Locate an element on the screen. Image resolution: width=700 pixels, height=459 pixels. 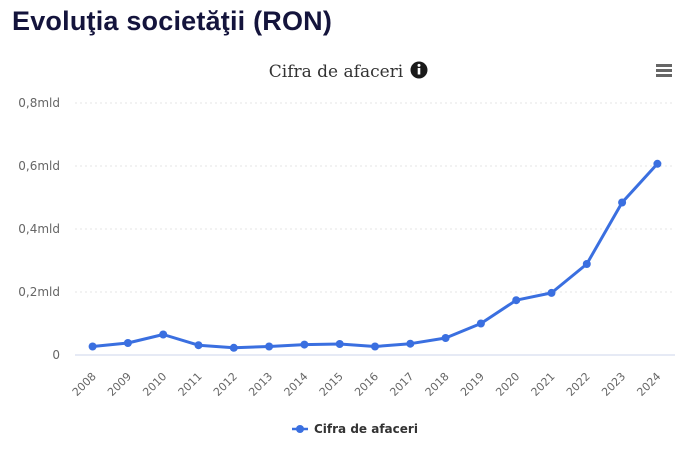
x-tick-label: 2024 is located at coordinates (648, 384).